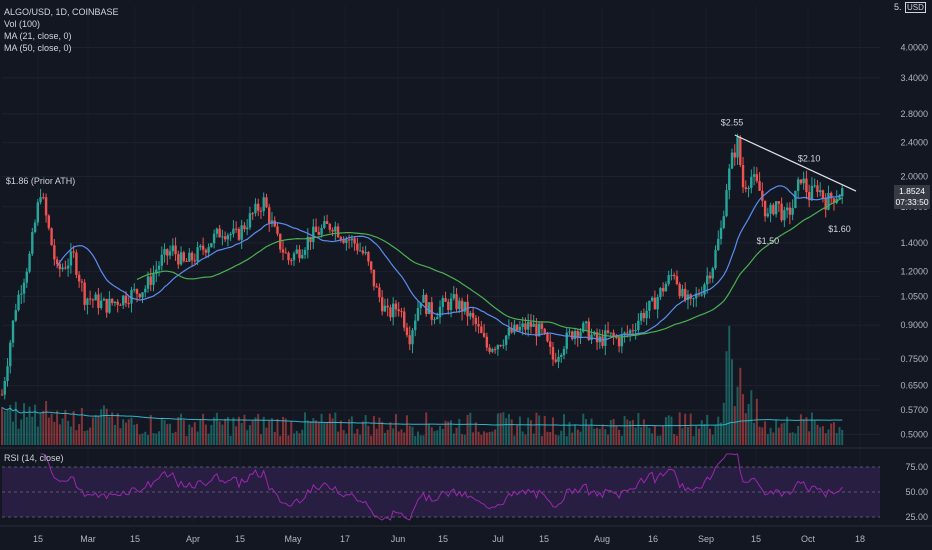  Describe the element at coordinates (34, 458) in the screenshot. I see `rsi-legend: RSI (14, close)` at that location.